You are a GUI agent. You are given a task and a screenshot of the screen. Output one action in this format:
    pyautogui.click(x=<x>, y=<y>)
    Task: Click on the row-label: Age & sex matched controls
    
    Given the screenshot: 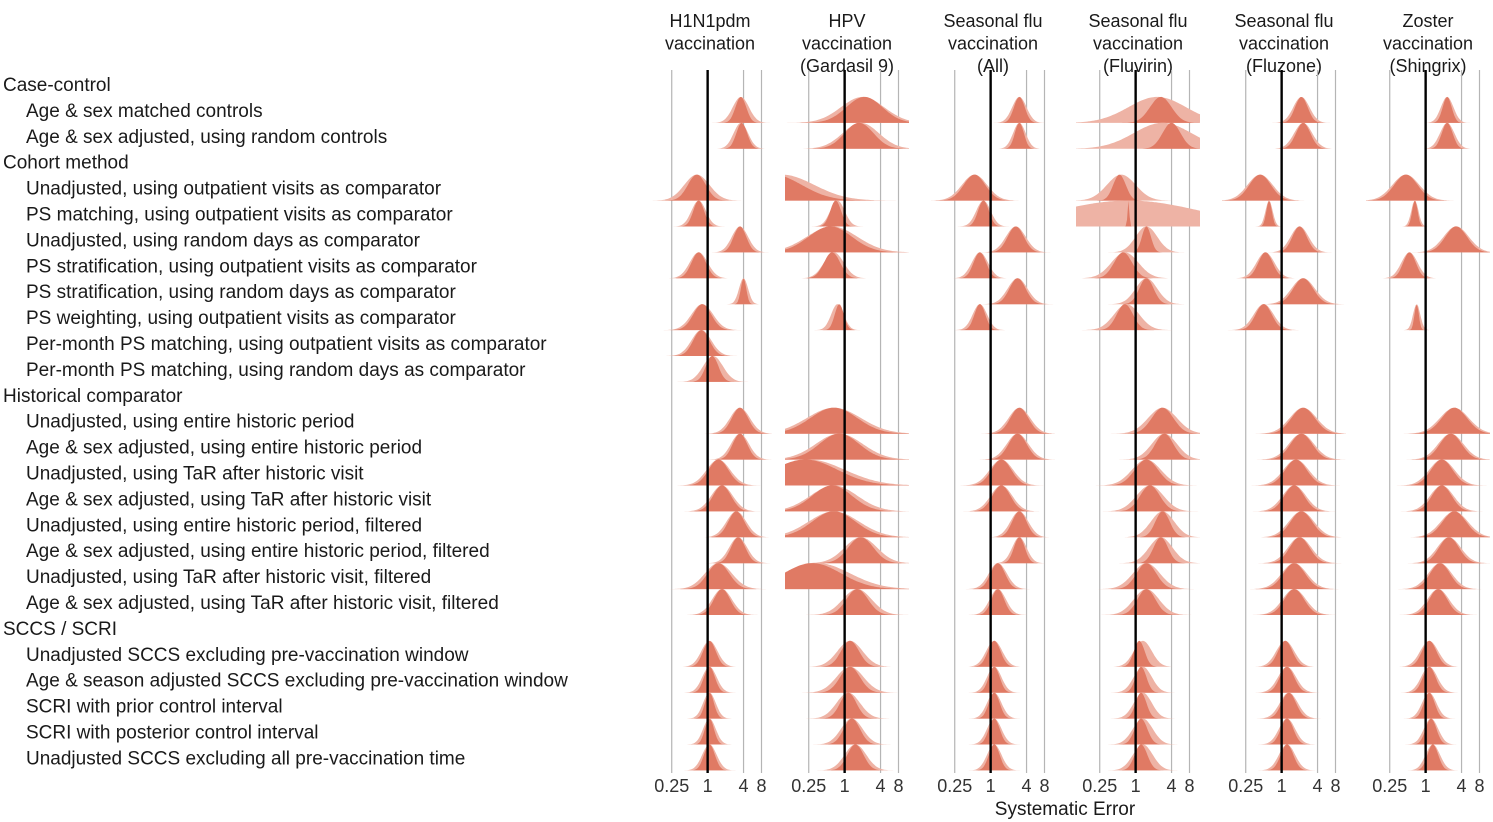 What is the action you would take?
    pyautogui.click(x=144, y=111)
    